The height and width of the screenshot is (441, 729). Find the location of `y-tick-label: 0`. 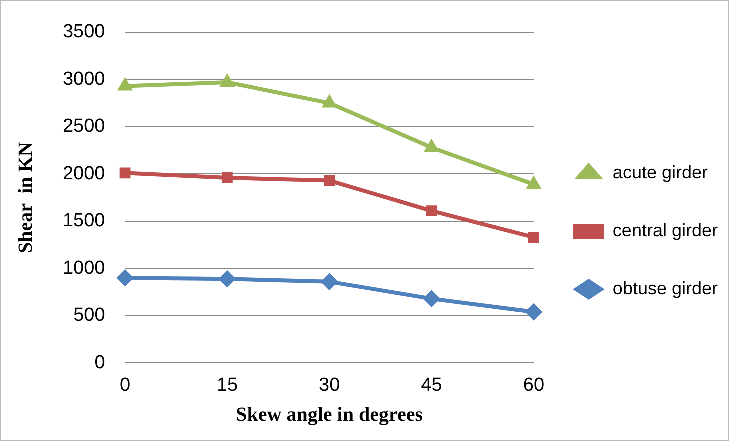

y-tick-label: 0 is located at coordinates (100, 363).